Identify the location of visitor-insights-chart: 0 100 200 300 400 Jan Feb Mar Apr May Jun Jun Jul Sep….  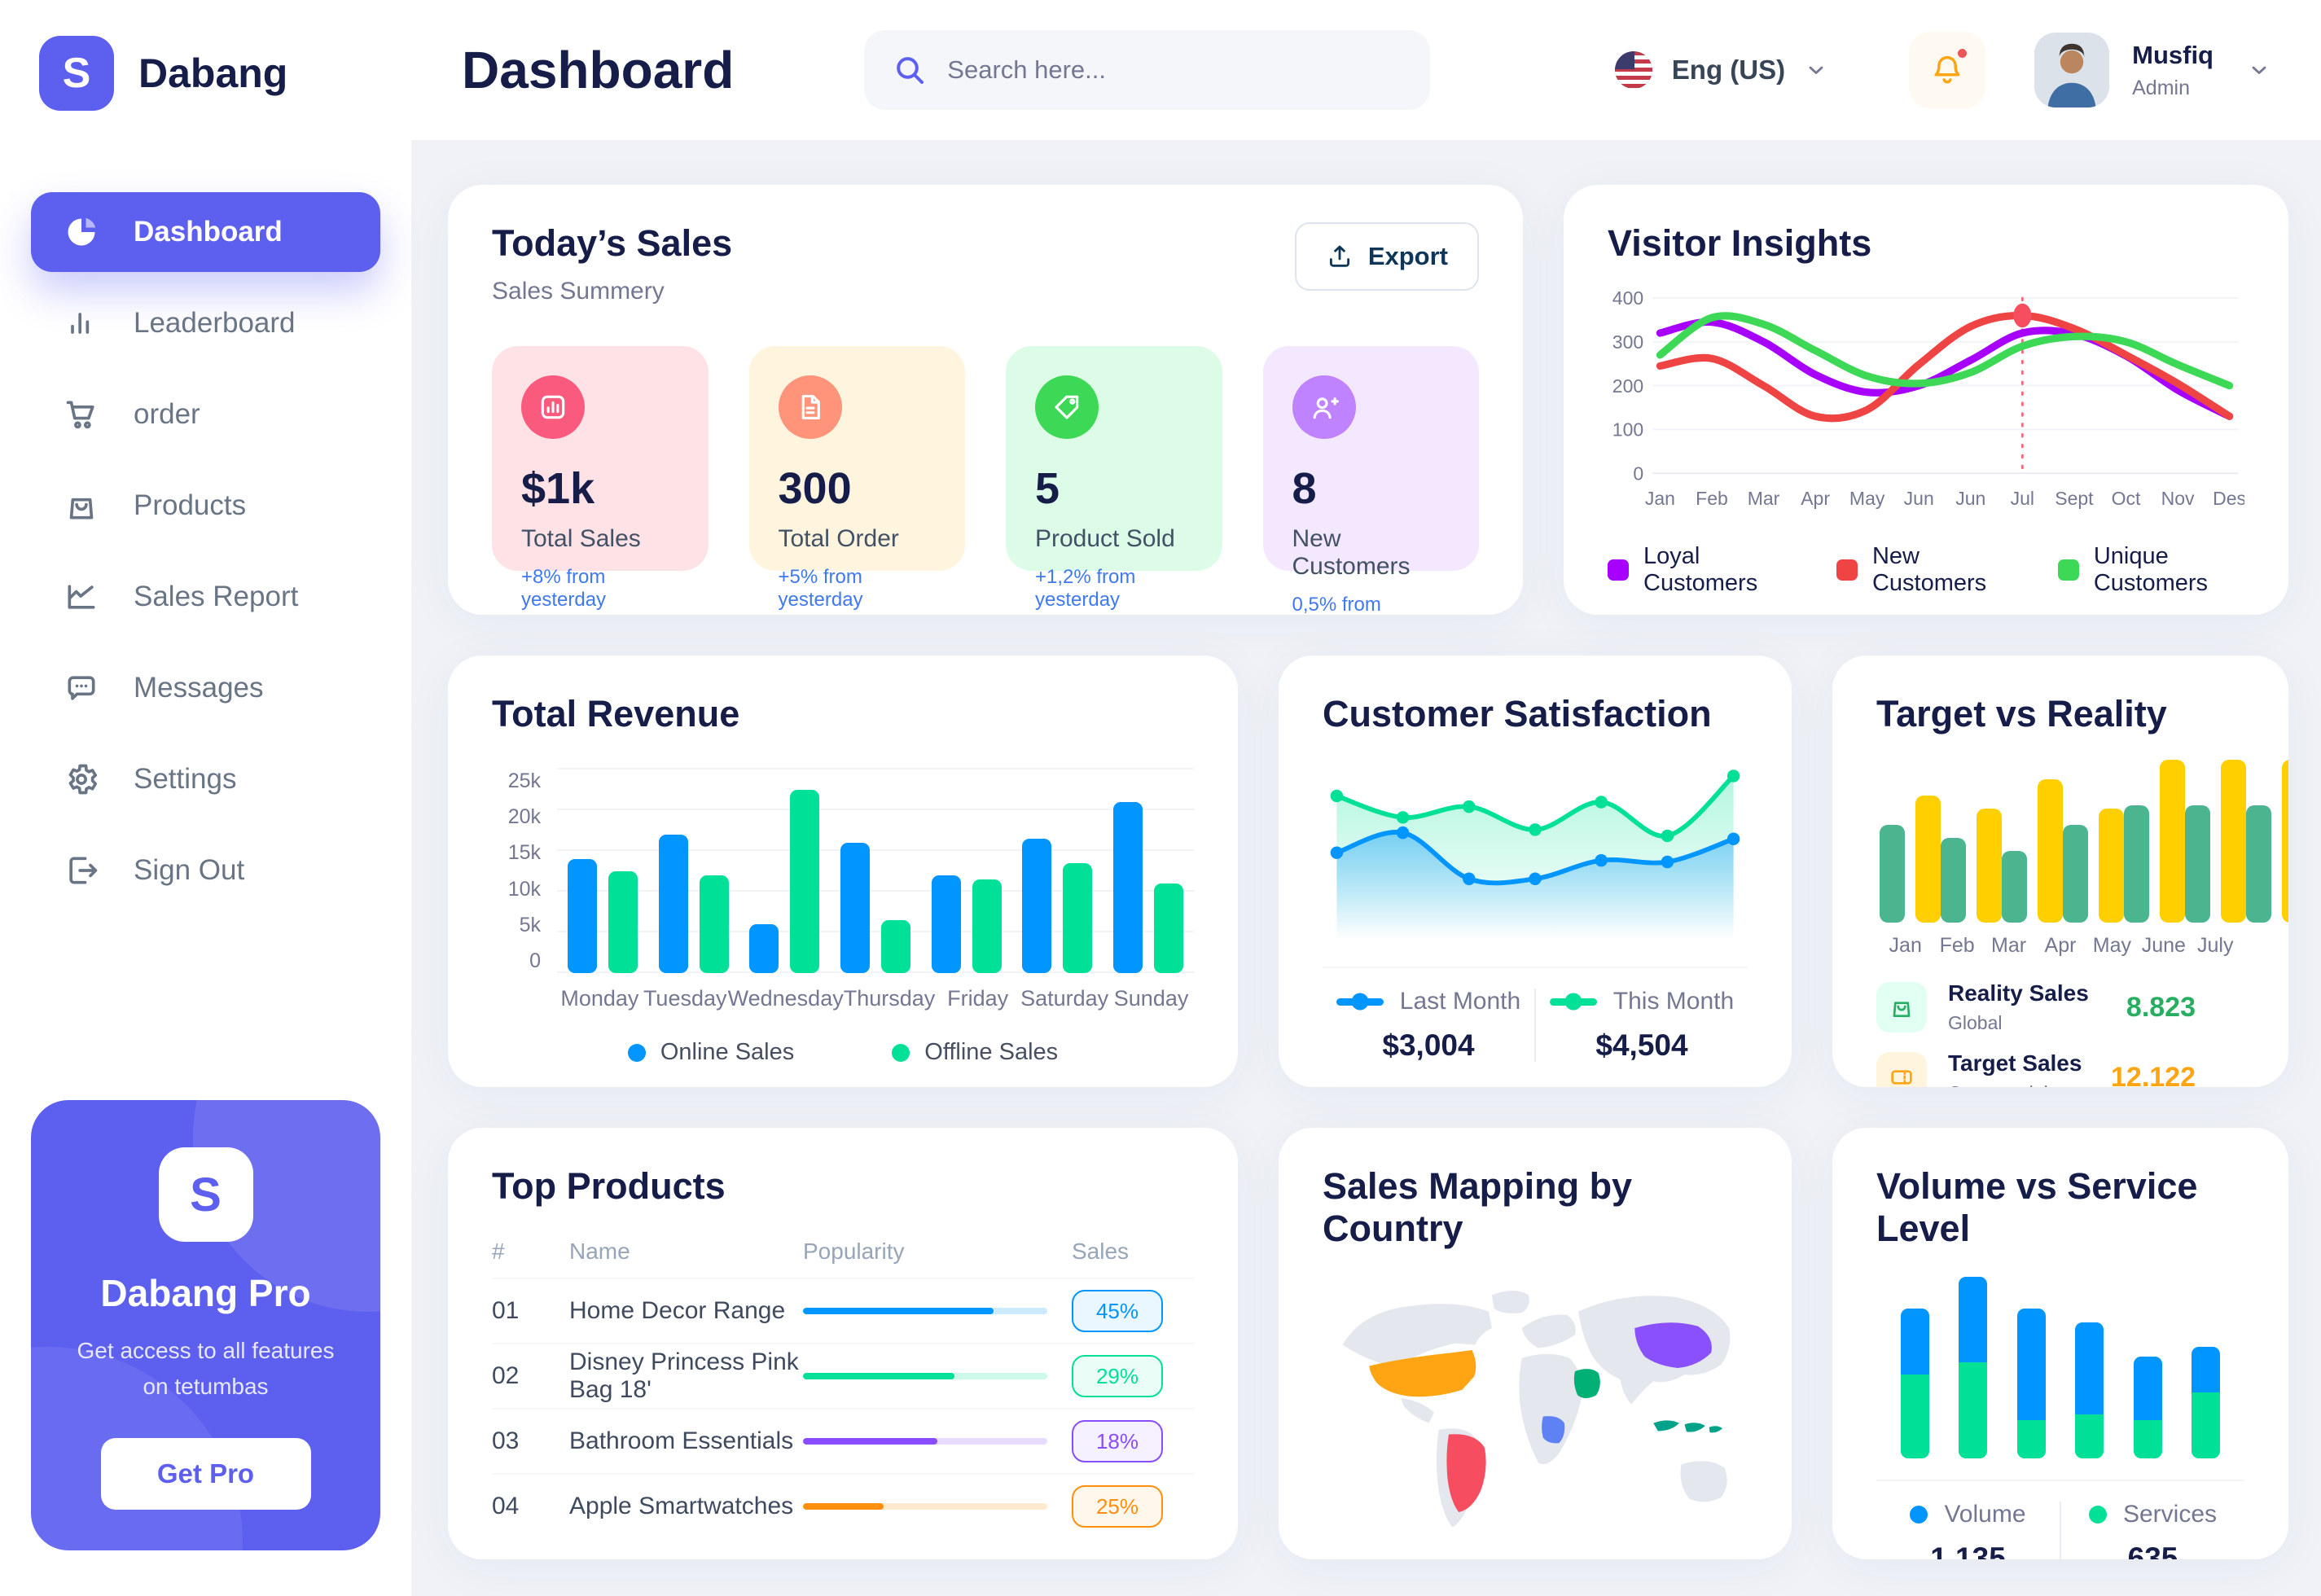
(1928, 398).